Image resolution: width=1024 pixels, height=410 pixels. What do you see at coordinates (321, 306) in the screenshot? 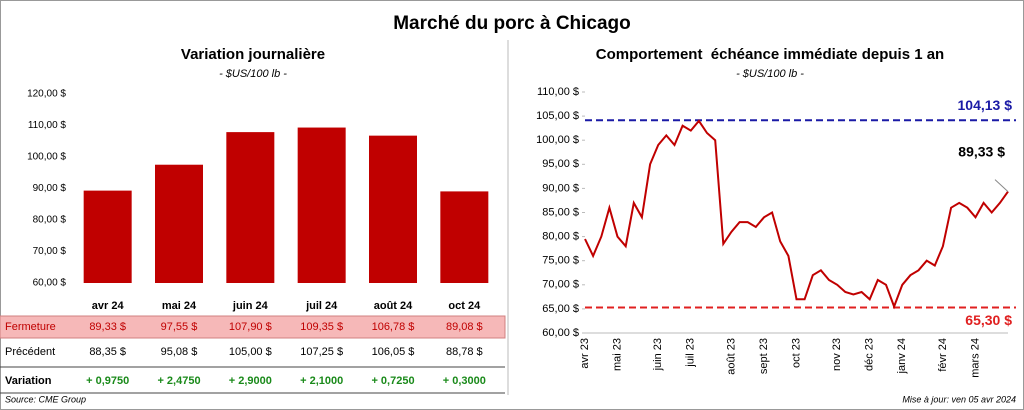
I see `x-tick-label: juil 24` at bounding box center [321, 306].